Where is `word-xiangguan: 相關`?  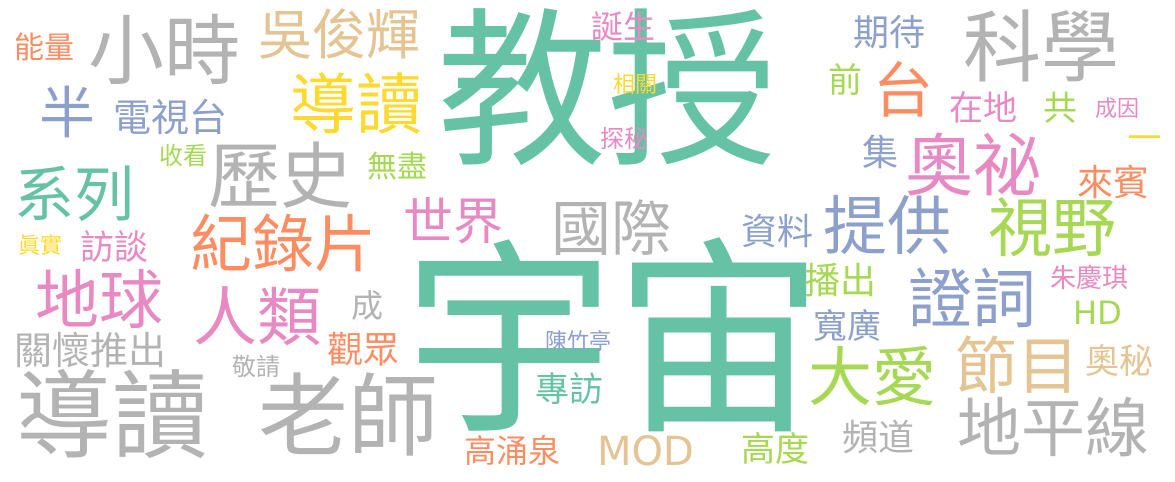 word-xiangguan: 相關 is located at coordinates (635, 85).